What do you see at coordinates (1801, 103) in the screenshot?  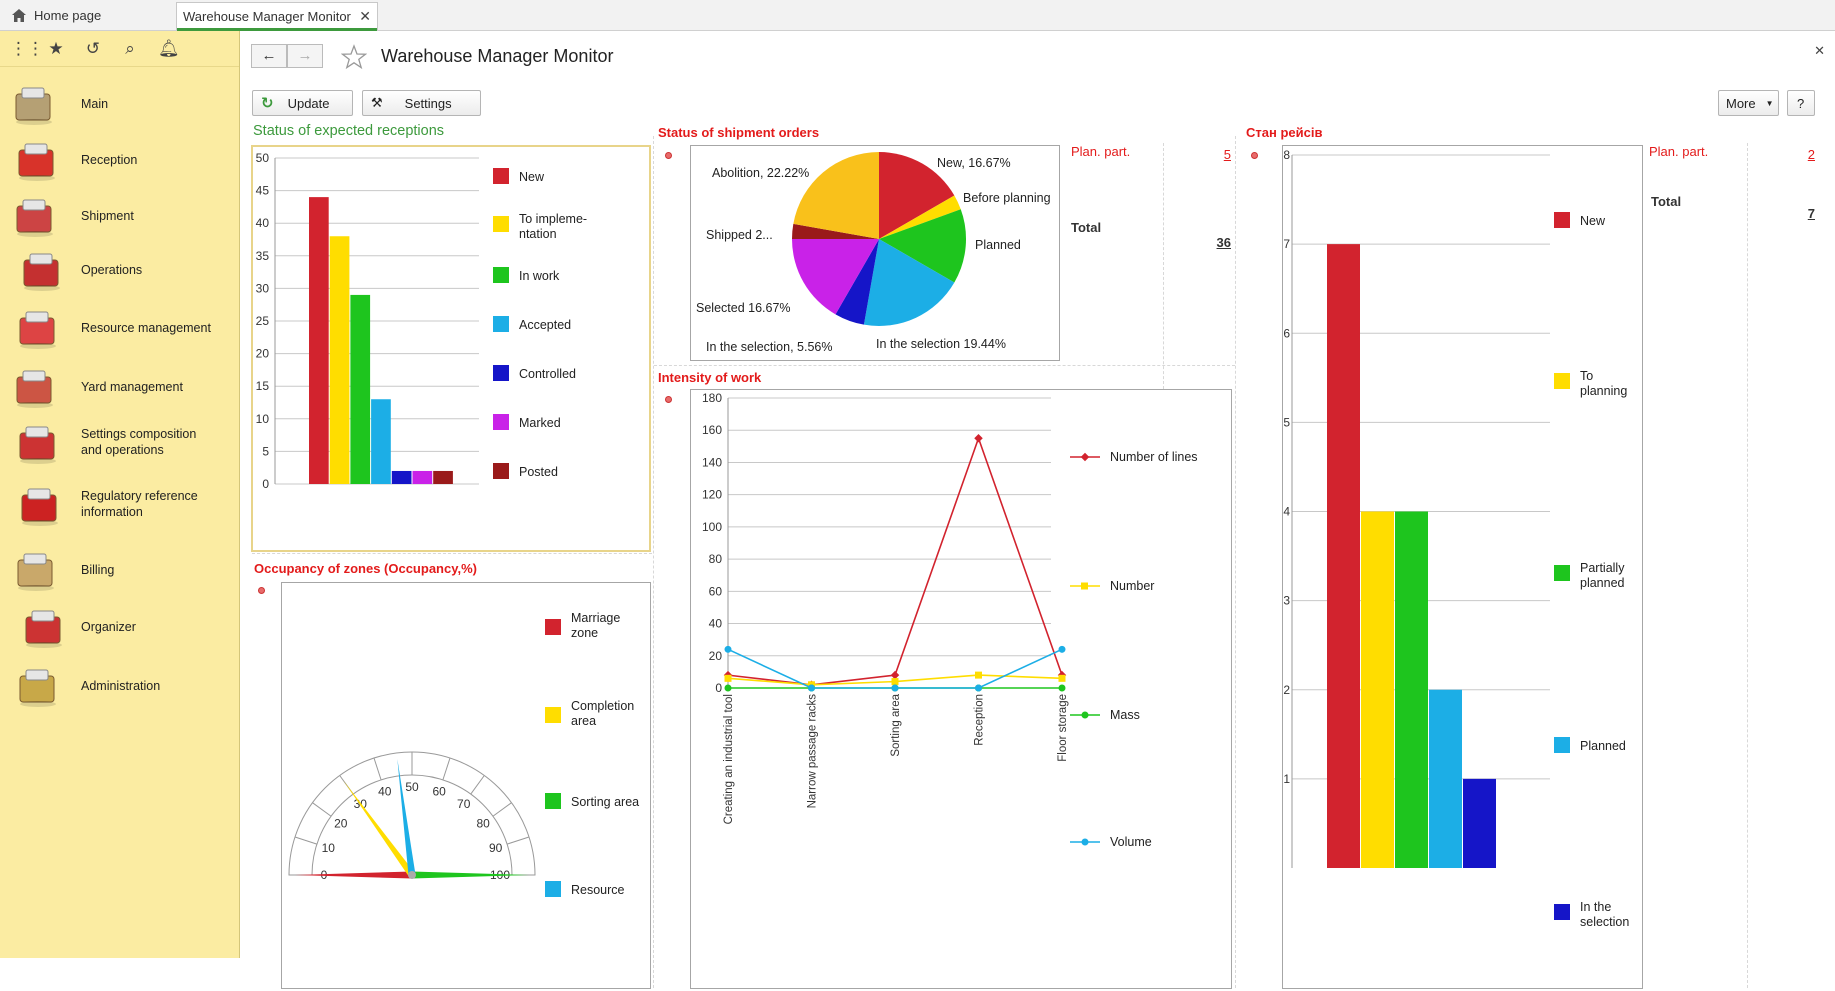 I see `help-button: ?` at bounding box center [1801, 103].